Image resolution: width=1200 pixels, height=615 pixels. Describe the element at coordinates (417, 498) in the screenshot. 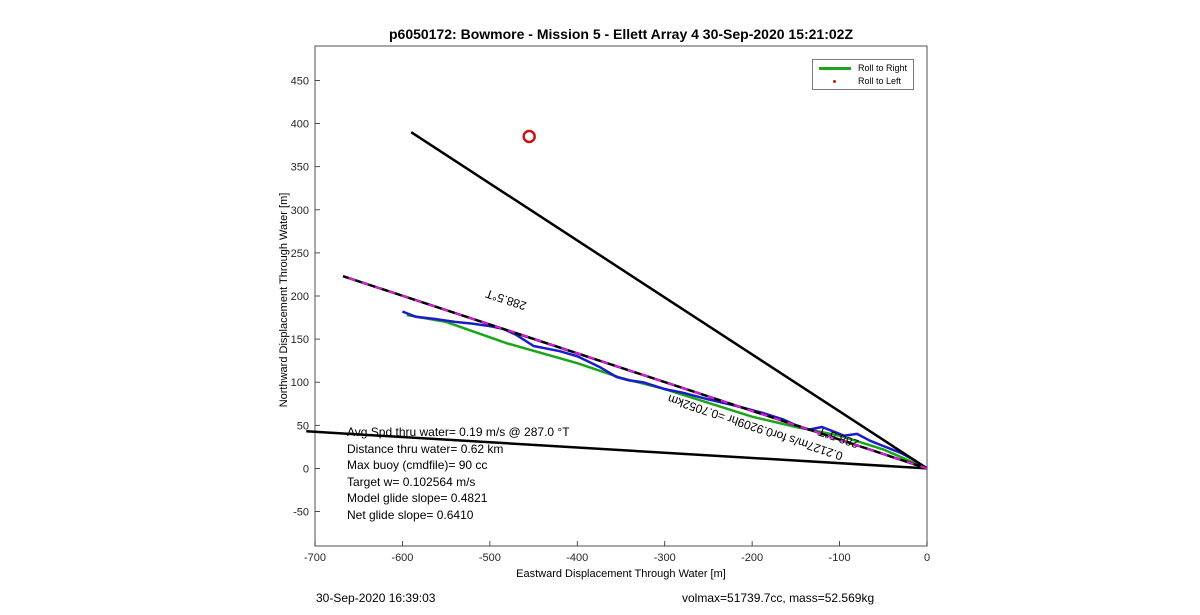

I see `stat-model-glide: Model glide slope= 0.4821` at that location.